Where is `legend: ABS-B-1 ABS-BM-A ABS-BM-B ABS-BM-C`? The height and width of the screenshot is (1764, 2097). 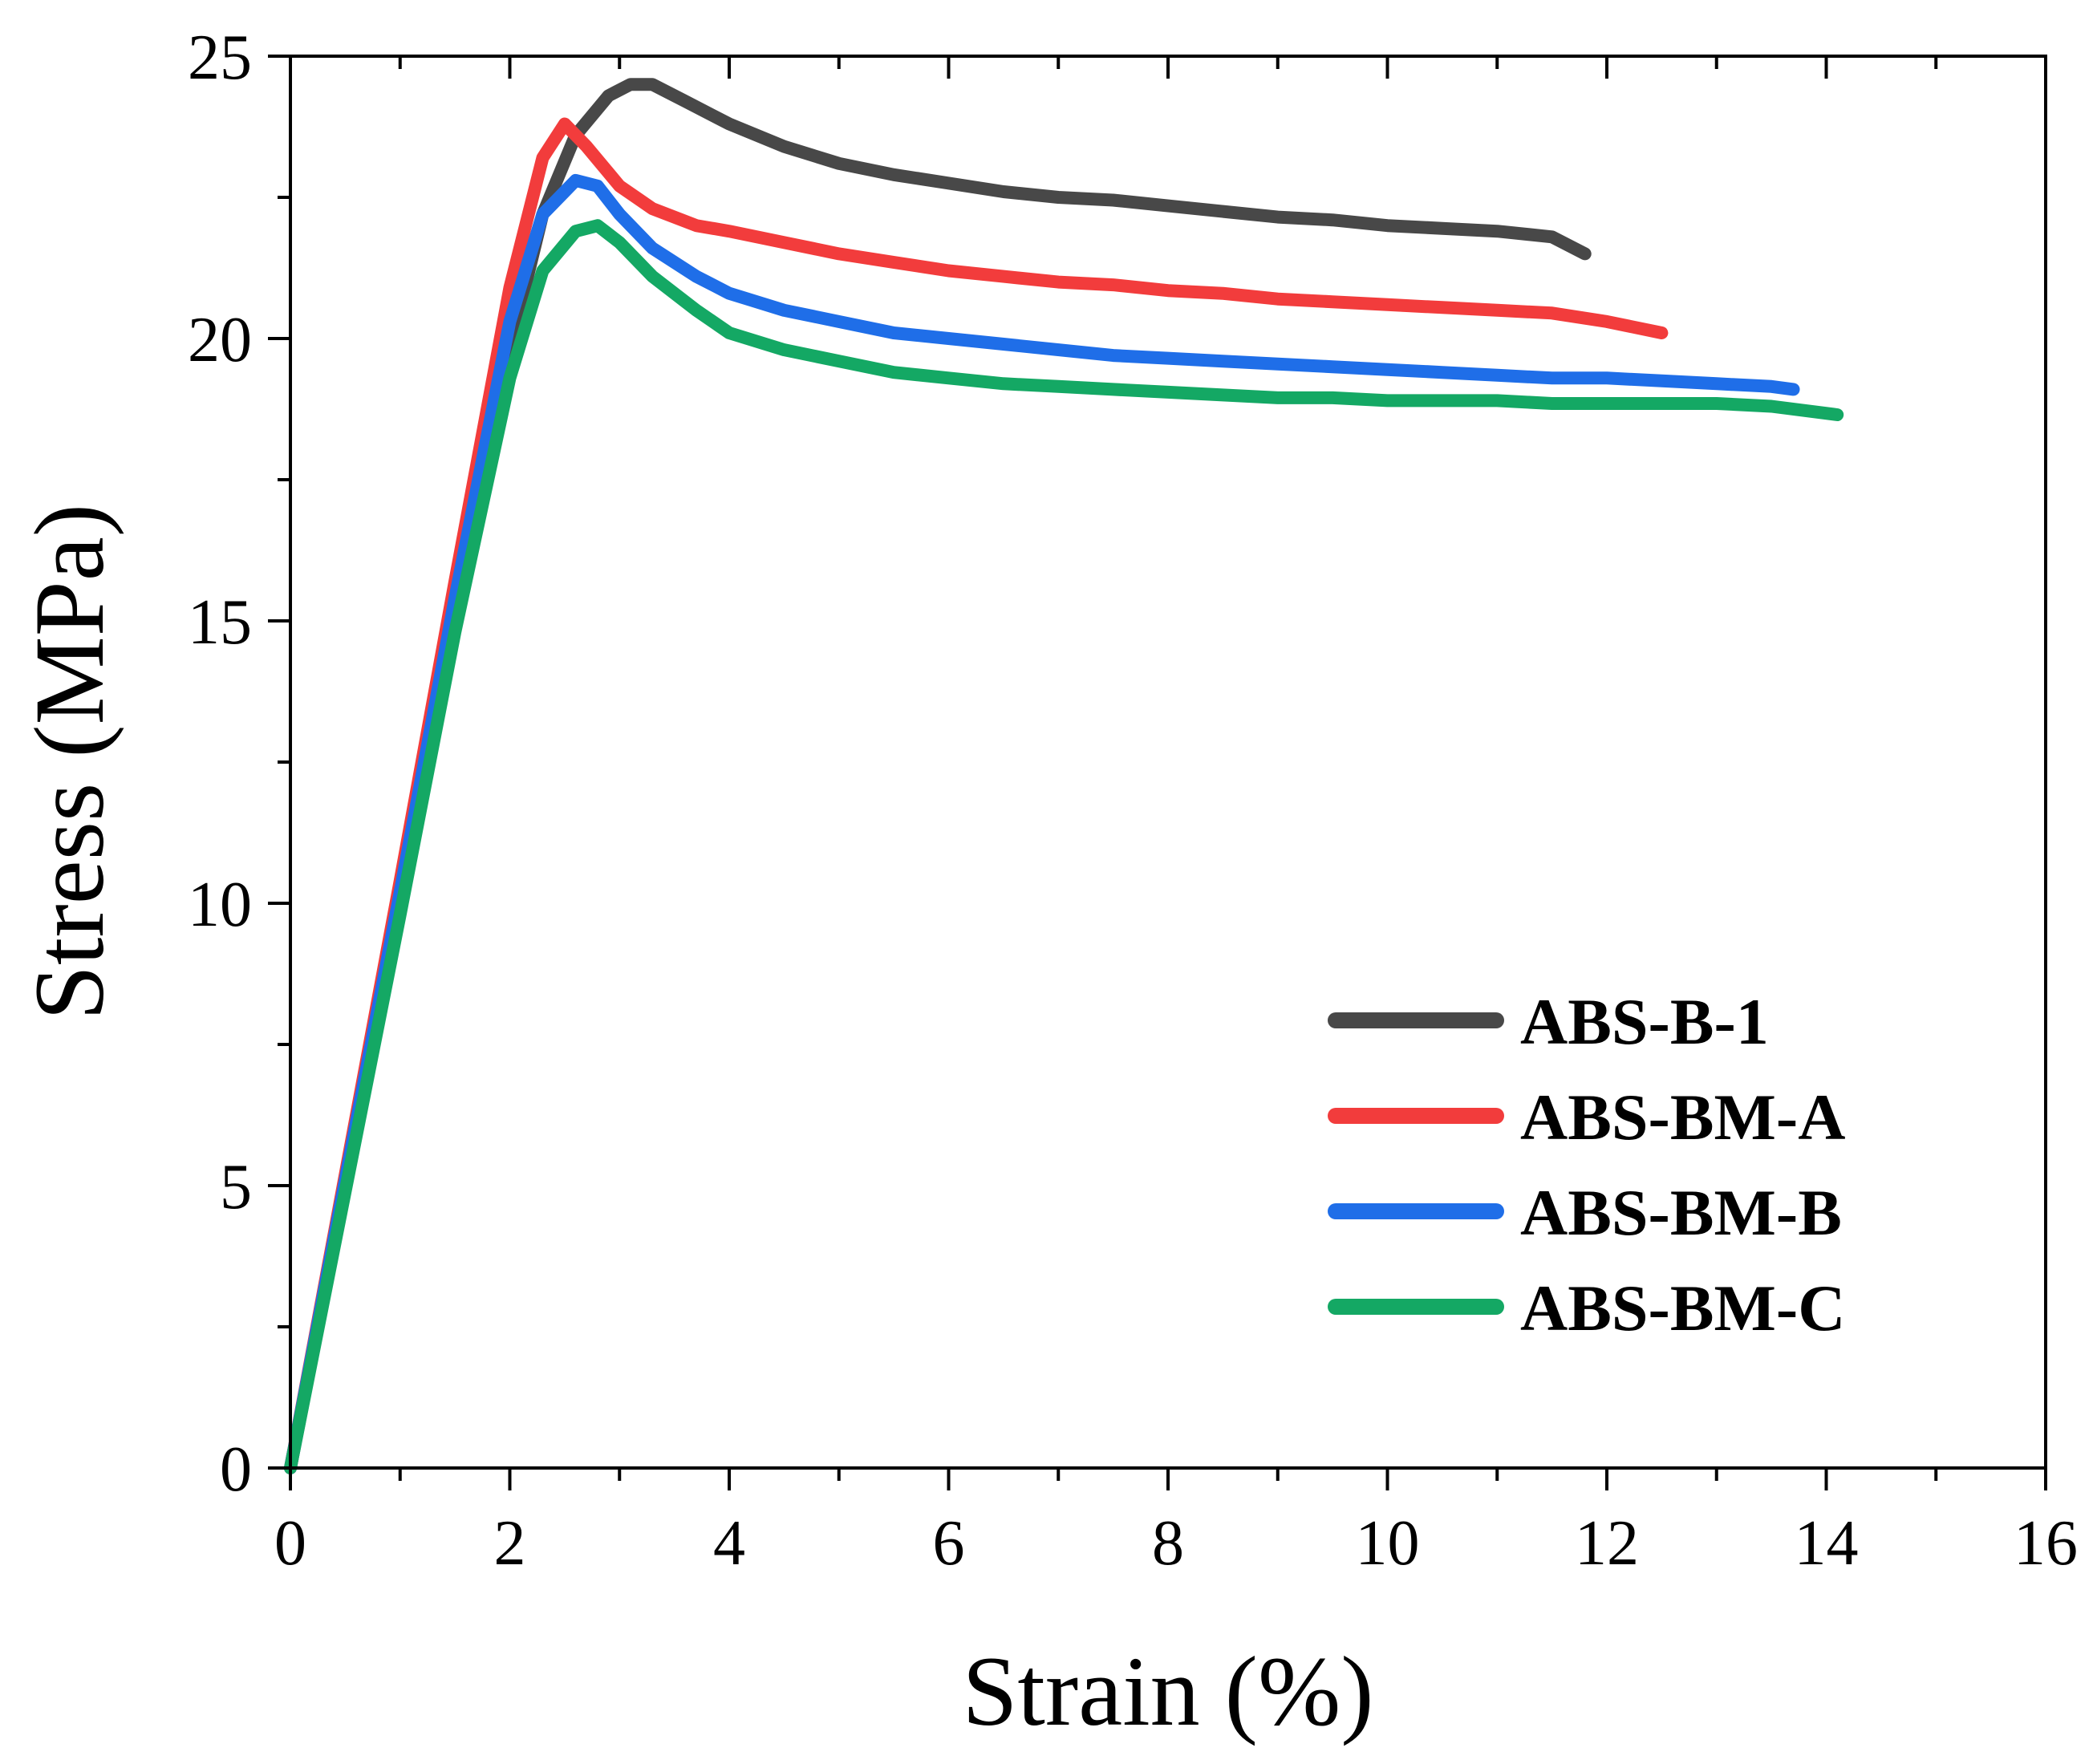 legend: ABS-B-1 ABS-BM-A ABS-BM-B ABS-BM-C is located at coordinates (1586, 1164).